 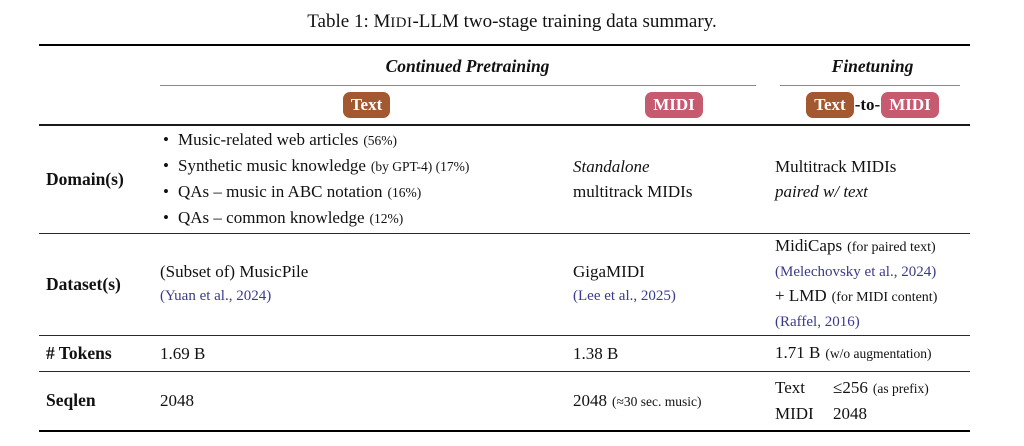 I want to click on domains-midi-line2: multitrack MIDIs, so click(x=633, y=192).